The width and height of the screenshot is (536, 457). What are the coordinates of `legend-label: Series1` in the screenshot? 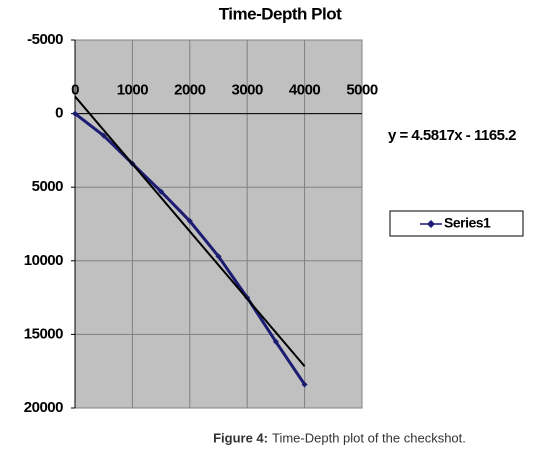 It's located at (467, 223).